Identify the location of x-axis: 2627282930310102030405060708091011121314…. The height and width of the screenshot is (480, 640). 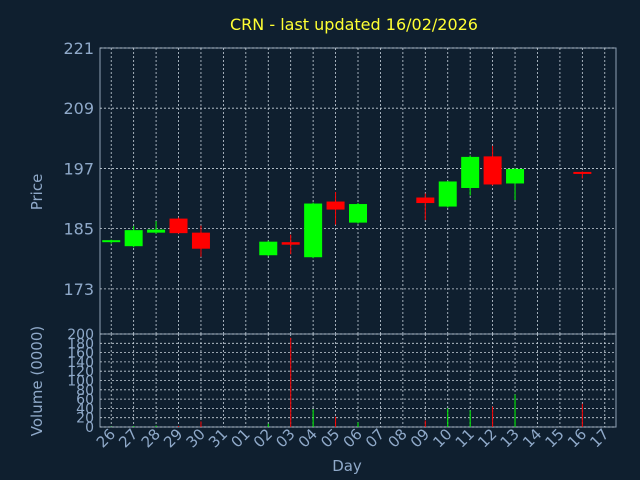
(353, 438).